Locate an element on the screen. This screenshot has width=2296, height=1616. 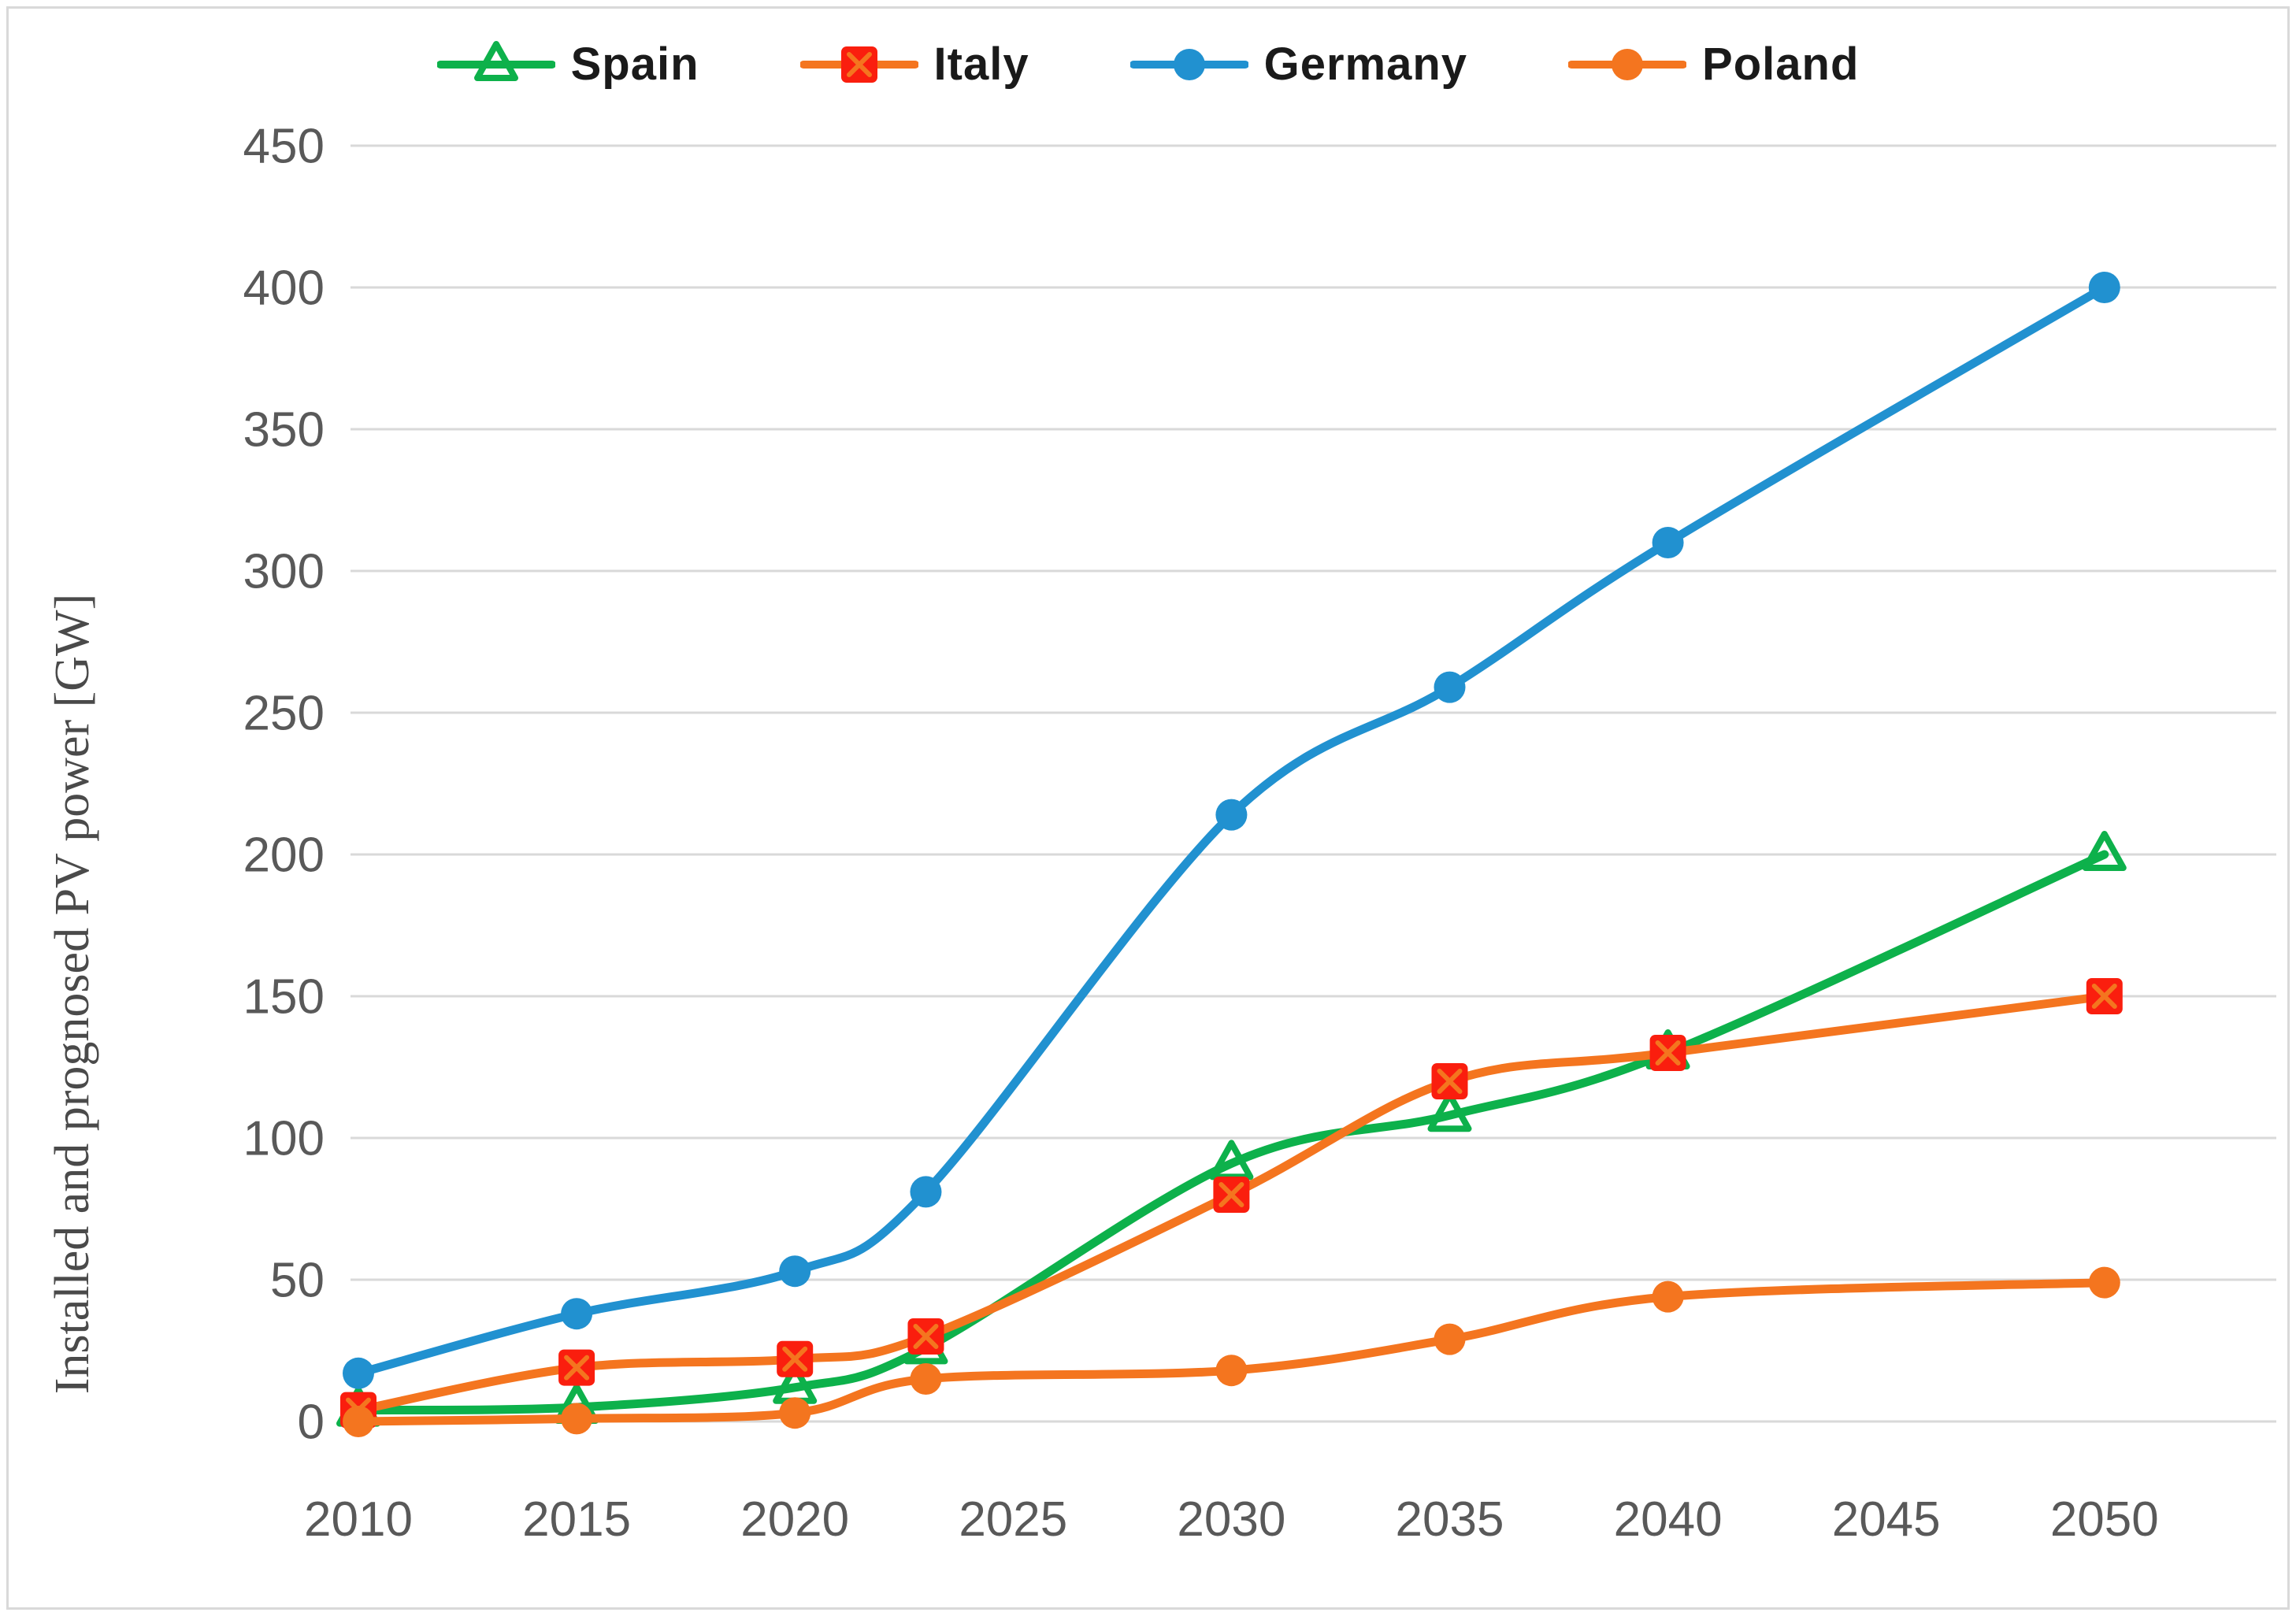
legend-item-germany: Germany is located at coordinates (1298, 64).